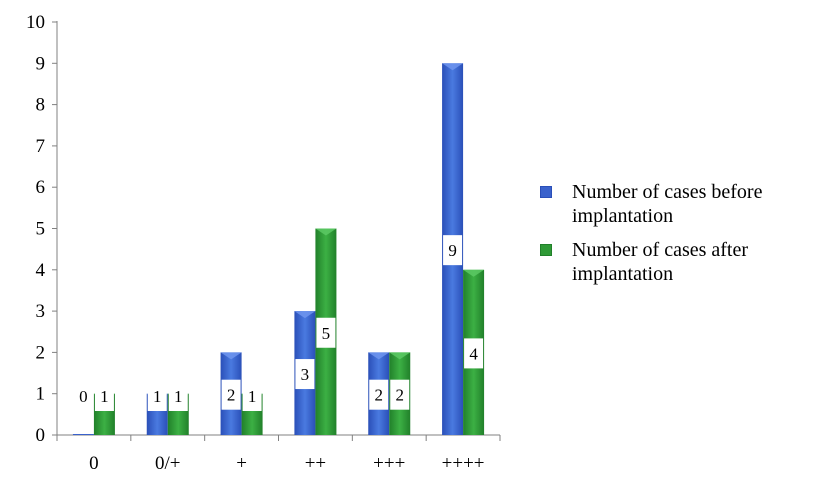 This screenshot has height=477, width=832. I want to click on legend-item-after: Number of cases after implantation, so click(686, 262).